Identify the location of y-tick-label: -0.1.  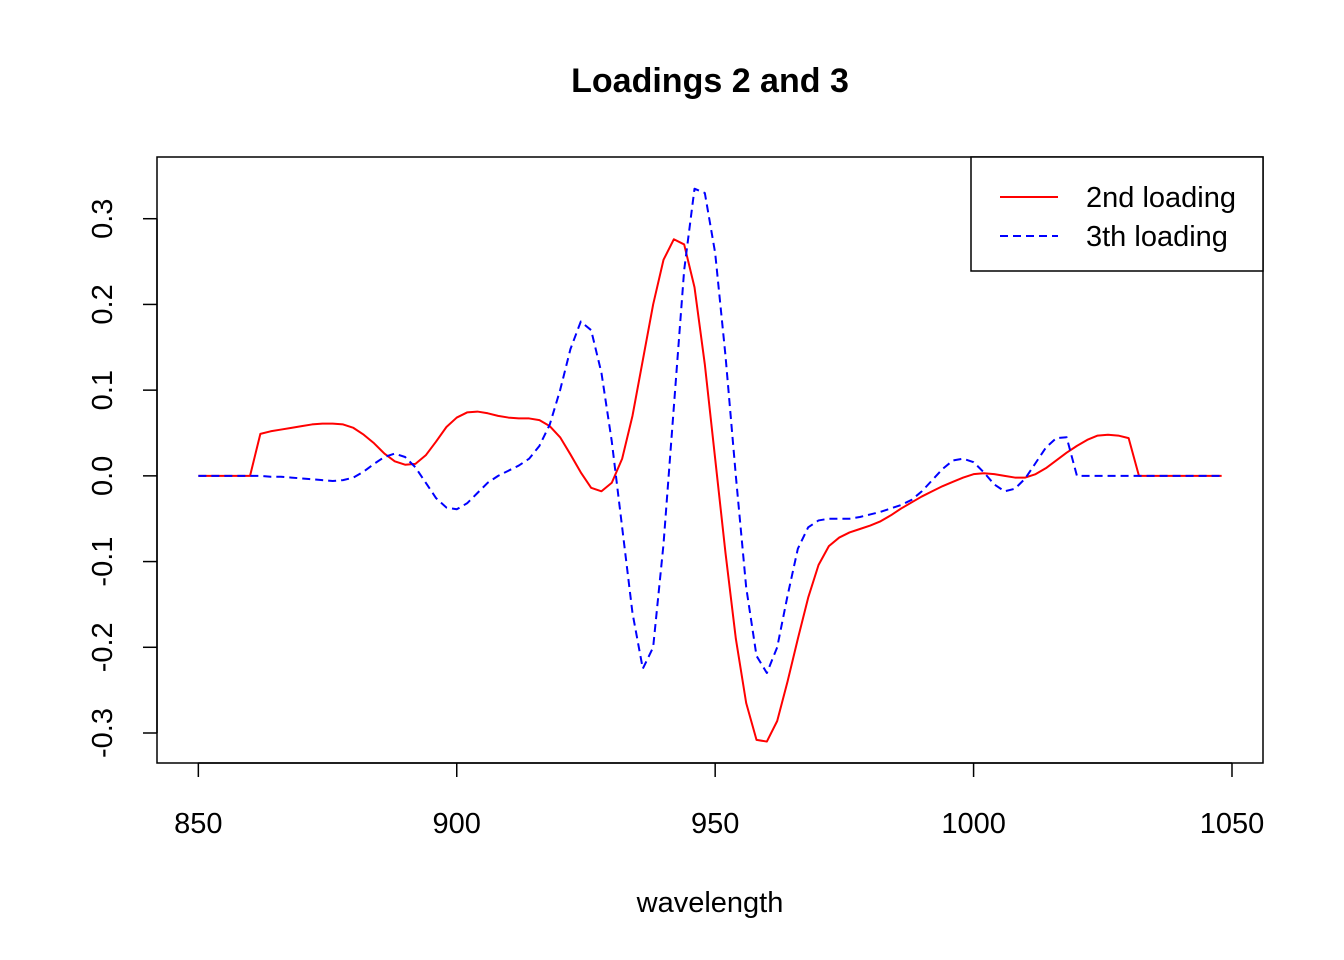
(103, 562).